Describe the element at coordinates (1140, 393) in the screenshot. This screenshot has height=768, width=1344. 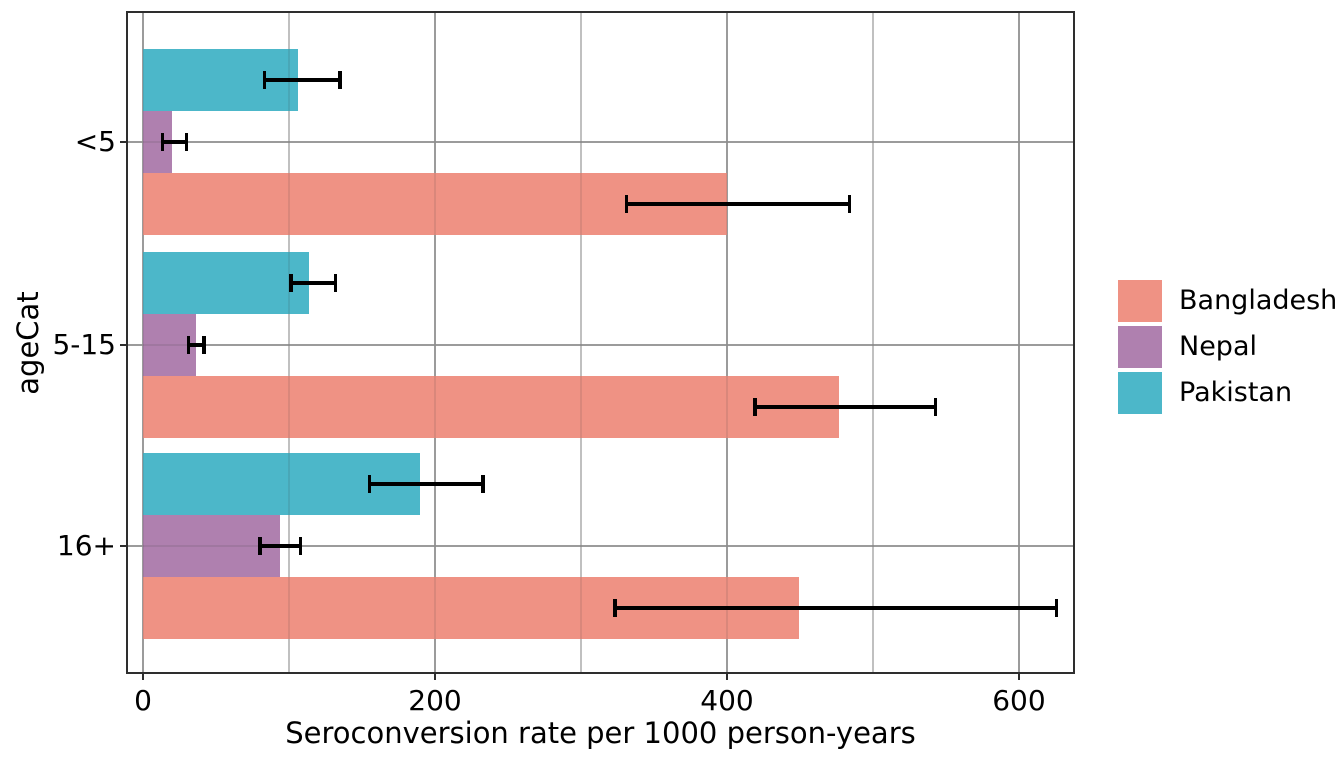
I see `legend-swatch-pakistan` at that location.